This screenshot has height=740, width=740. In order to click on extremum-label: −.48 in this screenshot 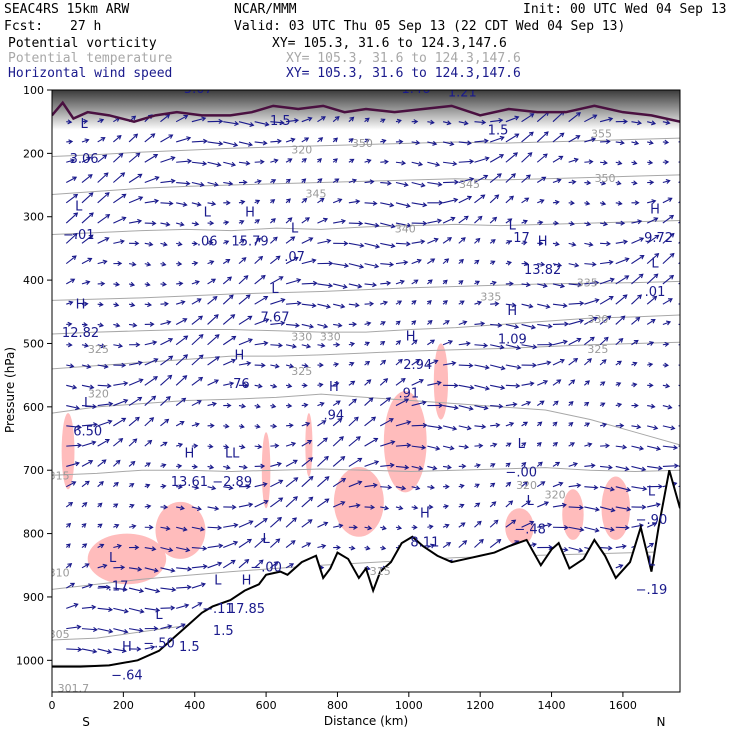, I will do `click(530, 530)`.